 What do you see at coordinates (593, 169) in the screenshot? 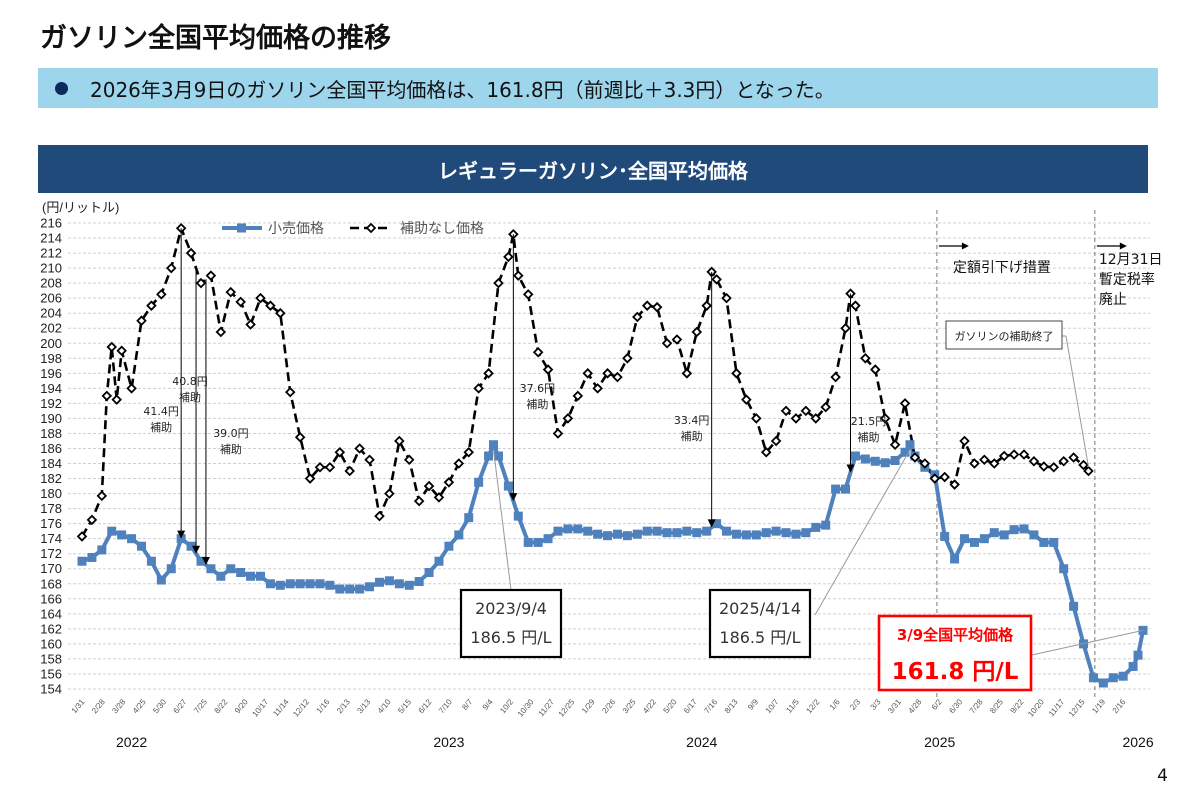
I see `chart-header: レギュラーガソリン･全国平均価格` at bounding box center [593, 169].